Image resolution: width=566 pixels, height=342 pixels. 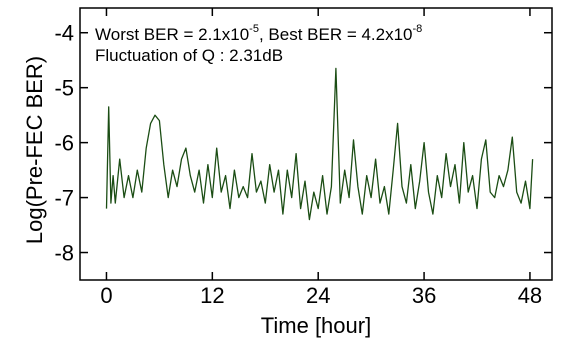 I want to click on y-tick-label: -6, so click(x=64, y=143).